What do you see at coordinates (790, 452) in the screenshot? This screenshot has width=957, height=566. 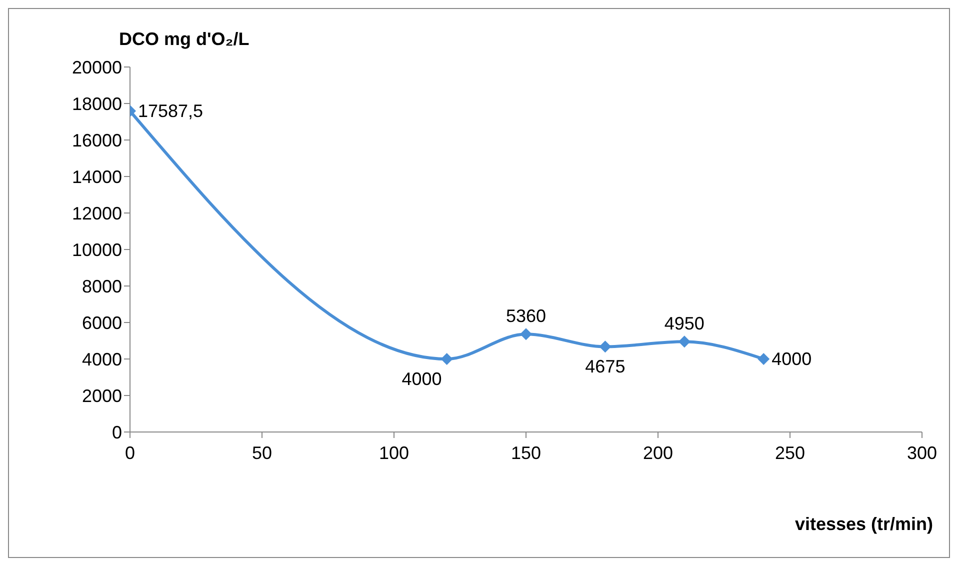 I see `x-tick-label: 250` at bounding box center [790, 452].